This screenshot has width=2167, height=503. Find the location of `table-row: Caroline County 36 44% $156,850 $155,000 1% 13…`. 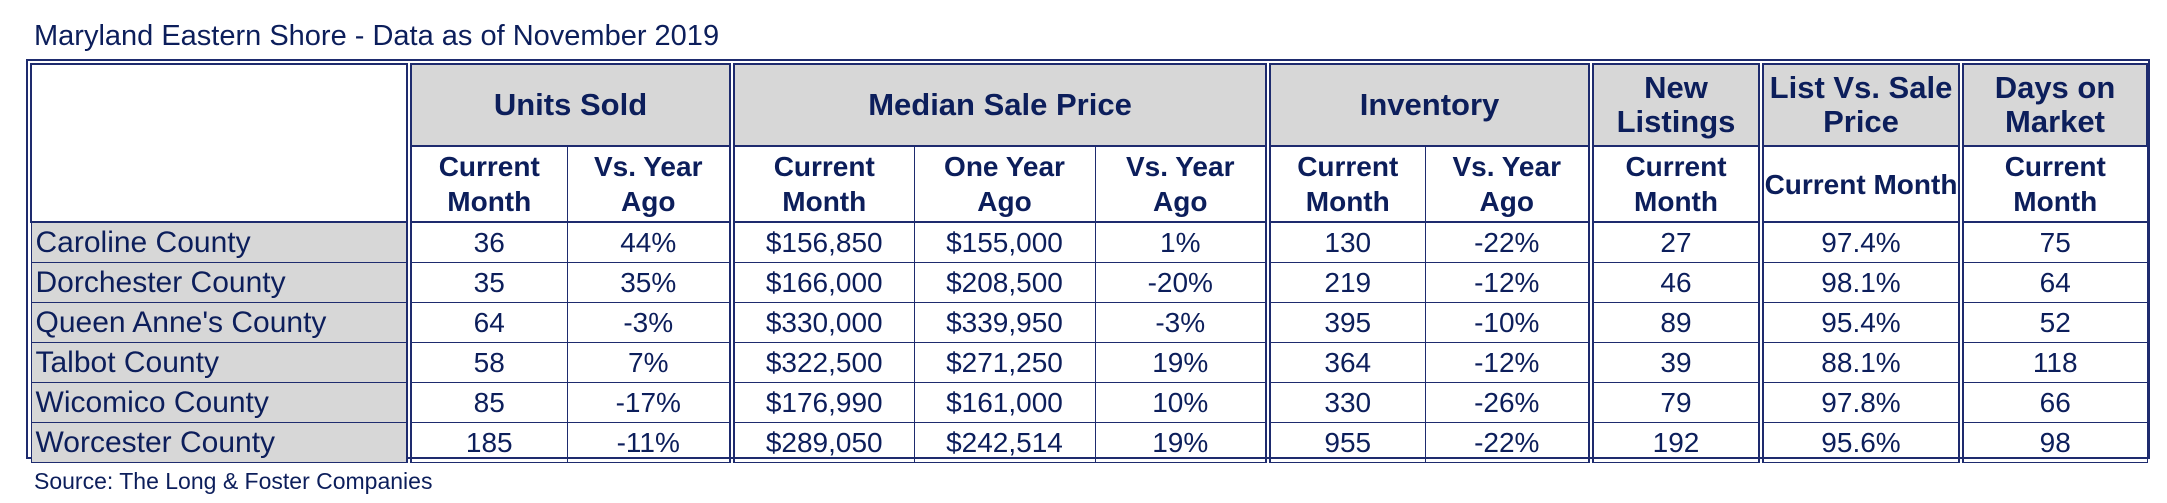

table-row: Caroline County 36 44% $156,850 $155,000 1% 13… is located at coordinates (1089, 242).